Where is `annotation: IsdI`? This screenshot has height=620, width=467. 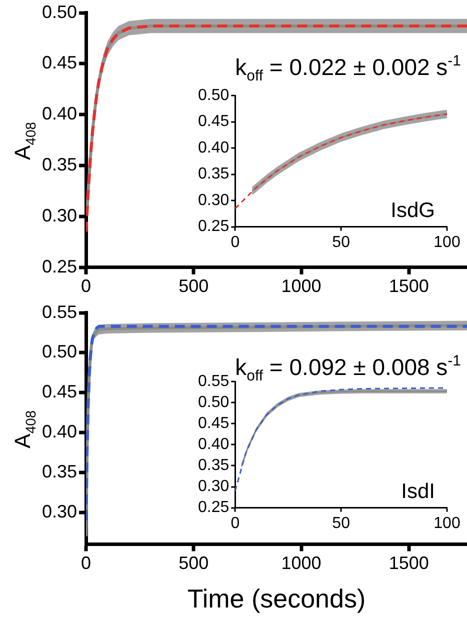 annotation: IsdI is located at coordinates (418, 491).